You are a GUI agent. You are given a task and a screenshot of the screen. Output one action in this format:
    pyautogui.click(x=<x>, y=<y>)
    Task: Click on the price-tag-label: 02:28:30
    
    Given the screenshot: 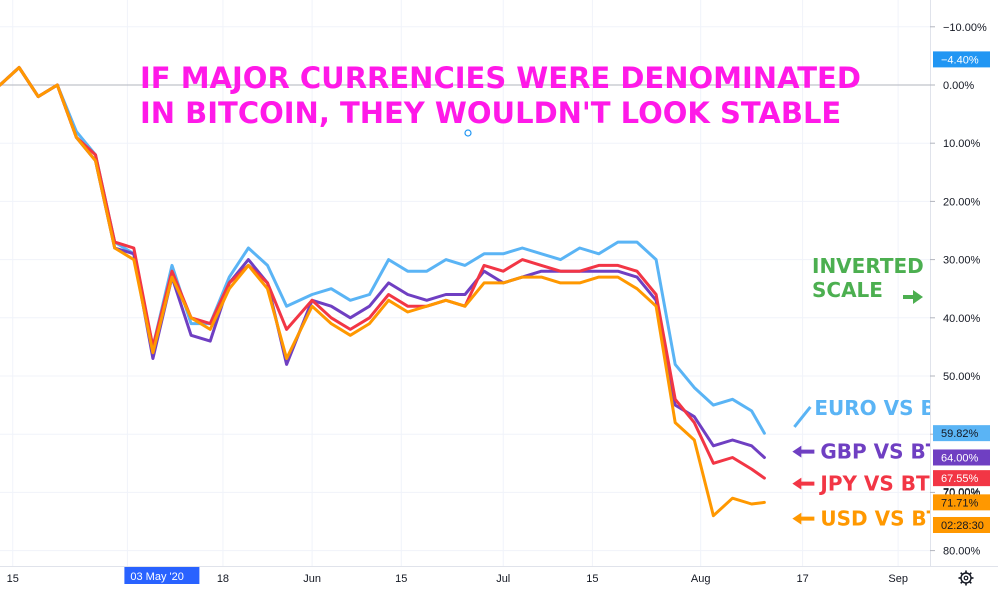 What is the action you would take?
    pyautogui.click(x=962, y=526)
    